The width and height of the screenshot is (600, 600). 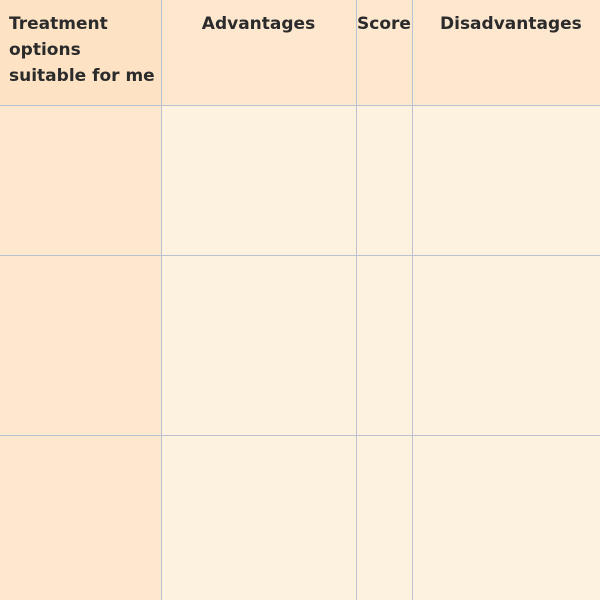 What do you see at coordinates (506, 345) in the screenshot?
I see `row-2-disadvantages-cell` at bounding box center [506, 345].